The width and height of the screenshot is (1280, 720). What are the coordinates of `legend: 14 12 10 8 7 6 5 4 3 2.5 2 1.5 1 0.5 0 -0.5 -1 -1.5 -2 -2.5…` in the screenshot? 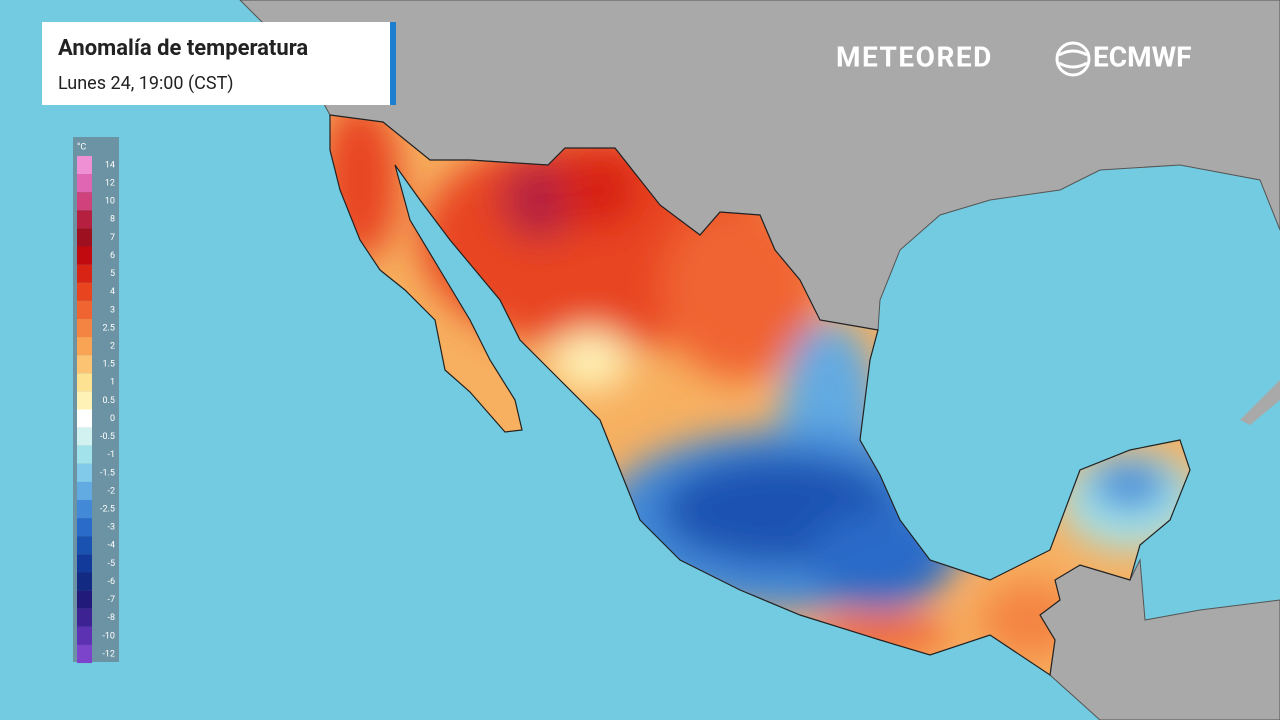 It's located at (96, 409).